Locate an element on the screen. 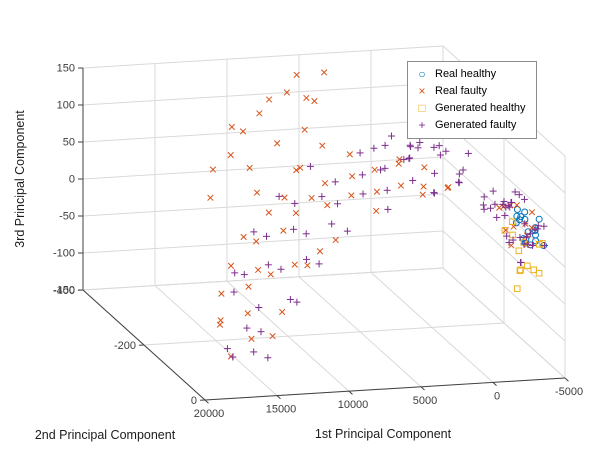  legend-label: Generated healthy is located at coordinates (480, 108).